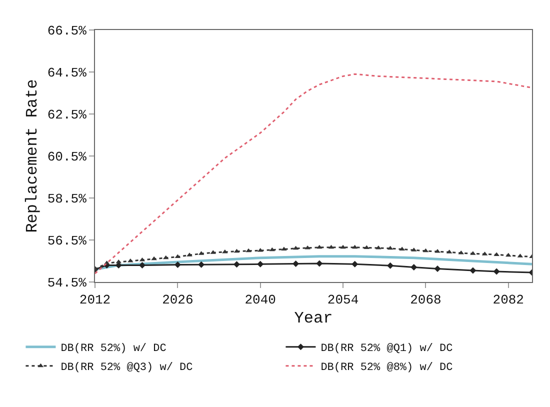 Image resolution: width=550 pixels, height=407 pixels. What do you see at coordinates (508, 300) in the screenshot?
I see `x-tick-label: 2082` at bounding box center [508, 300].